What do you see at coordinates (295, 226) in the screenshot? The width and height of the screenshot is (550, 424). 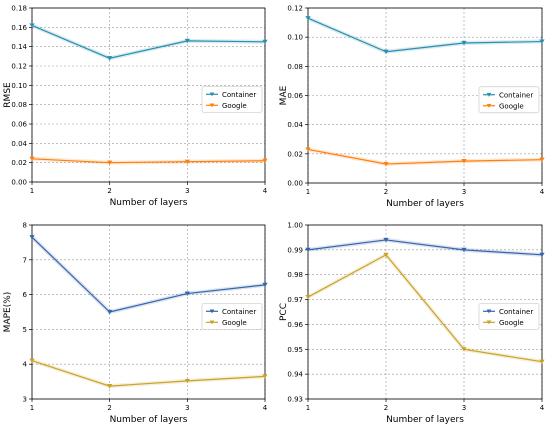 I see `y-tick-label: 1.00` at bounding box center [295, 226].